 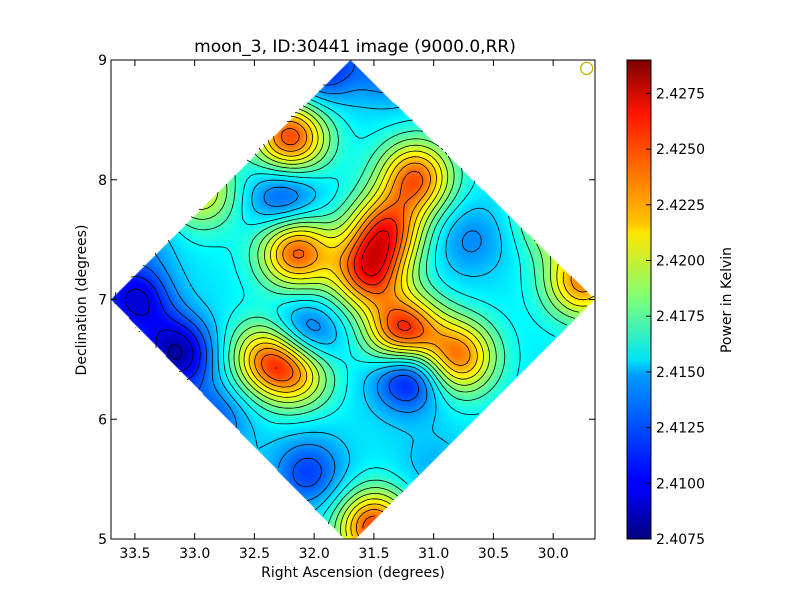 I want to click on colorbar-tick-label: 2.4200, so click(x=680, y=262).